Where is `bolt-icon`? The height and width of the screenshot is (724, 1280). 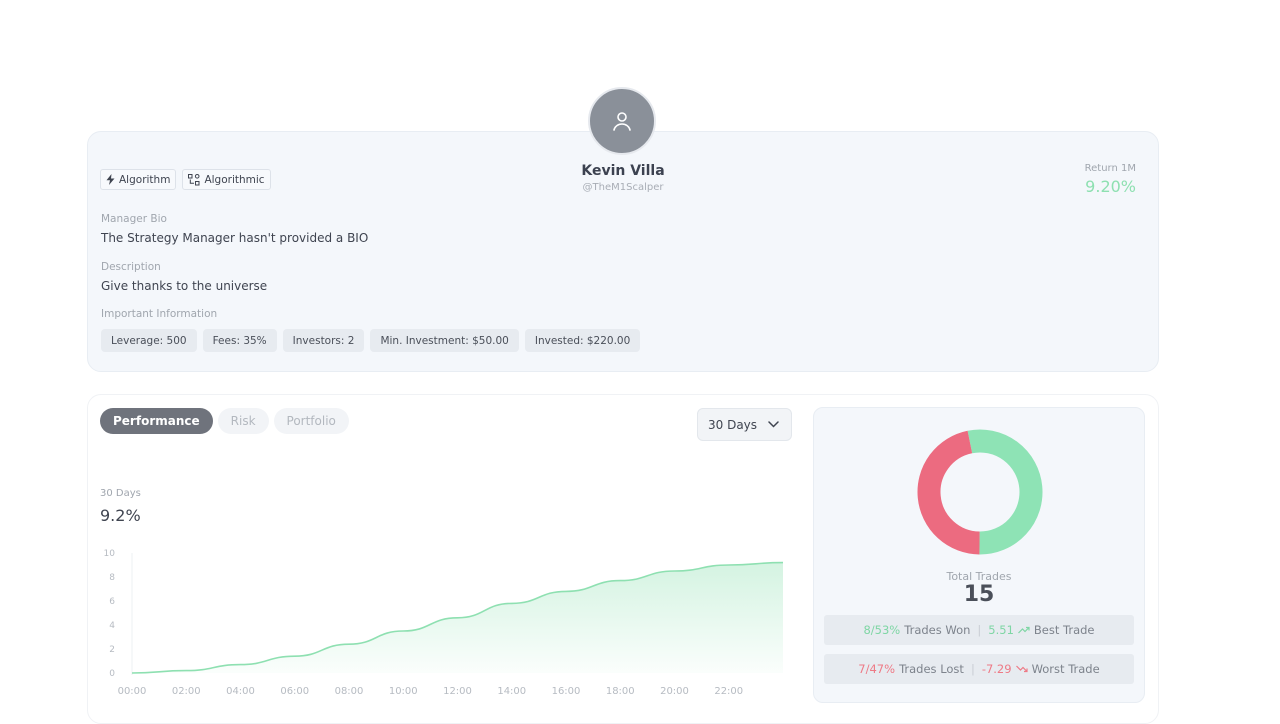 bolt-icon is located at coordinates (110, 179).